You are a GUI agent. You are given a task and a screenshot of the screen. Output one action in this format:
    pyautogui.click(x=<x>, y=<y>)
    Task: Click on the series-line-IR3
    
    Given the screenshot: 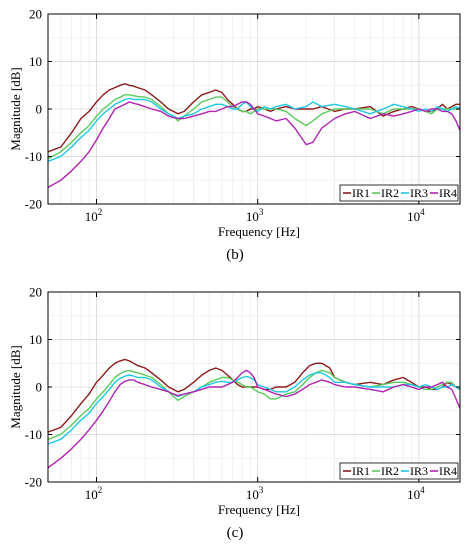 What is the action you would take?
    pyautogui.click(x=254, y=129)
    